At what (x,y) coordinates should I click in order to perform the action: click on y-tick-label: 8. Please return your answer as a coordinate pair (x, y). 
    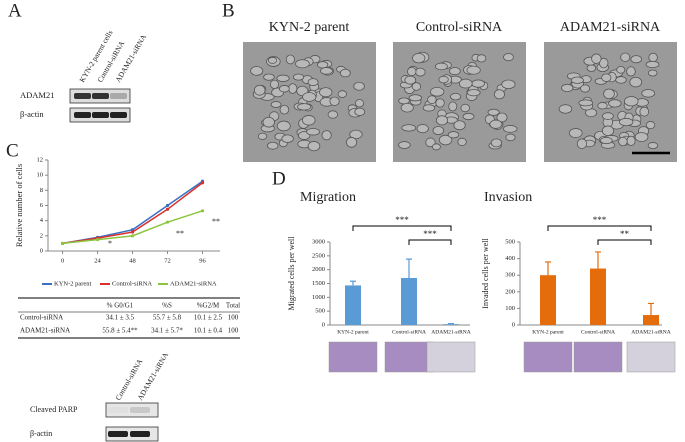
    Looking at the image, I should click on (41, 190).